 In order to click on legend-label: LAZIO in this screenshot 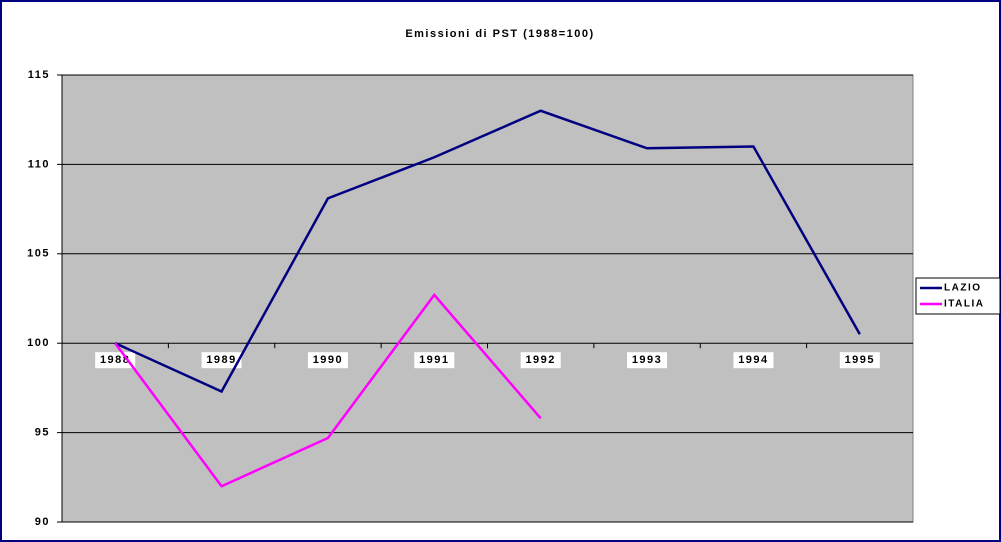, I will do `click(963, 288)`.